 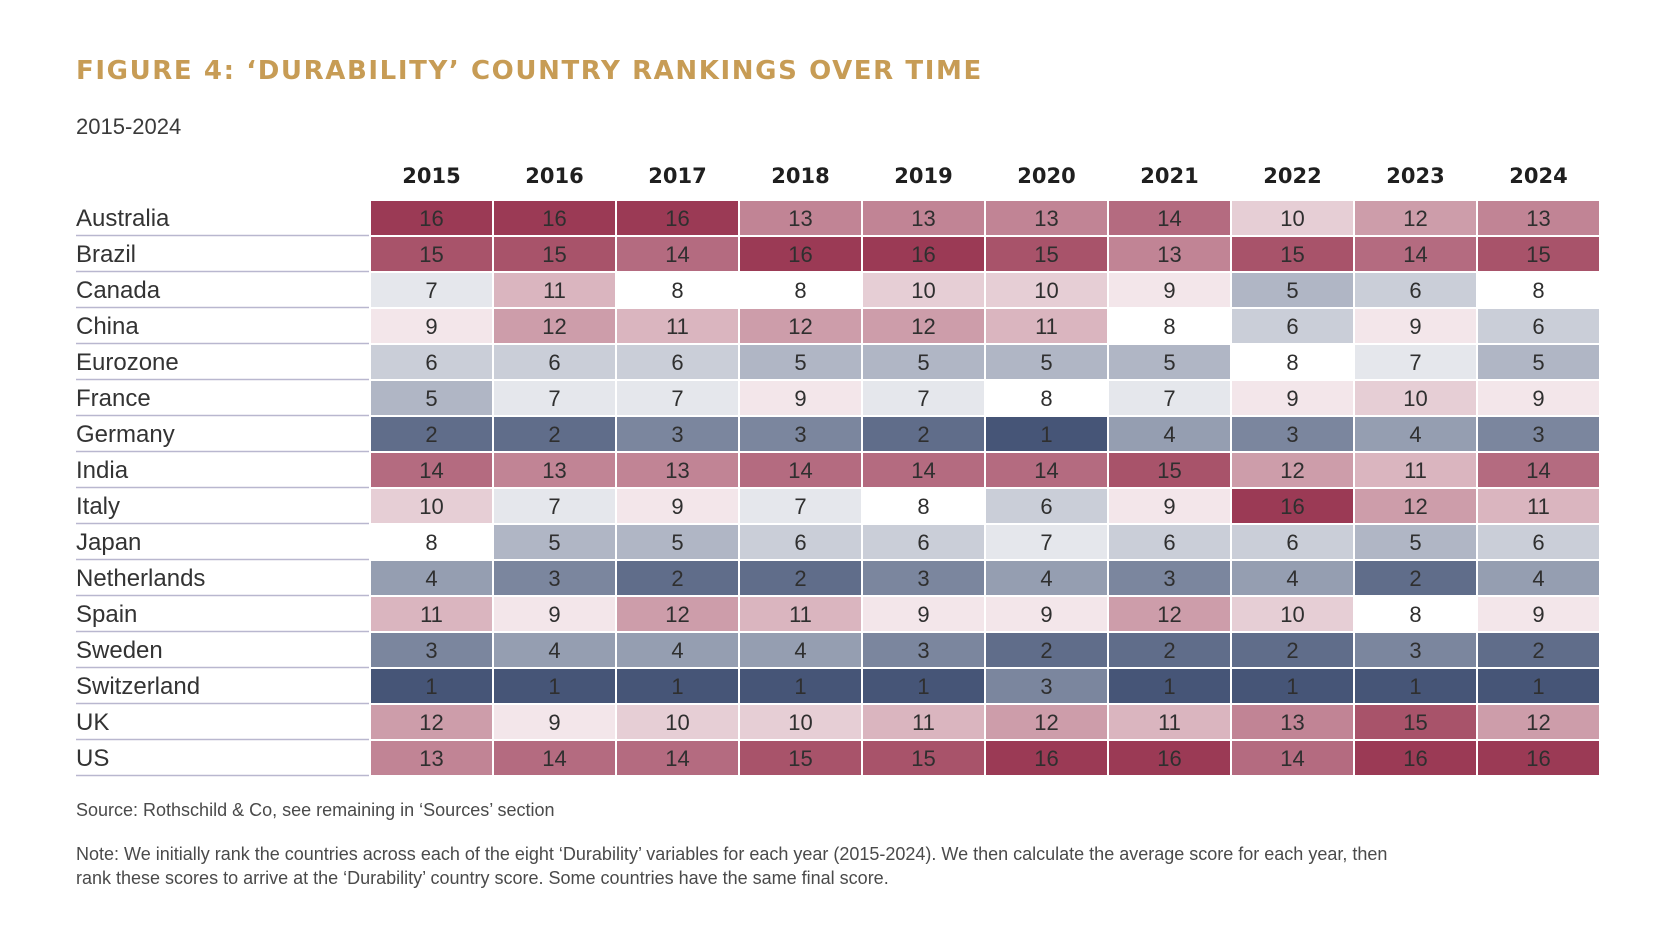 I want to click on column-header: 2021, so click(x=1169, y=176).